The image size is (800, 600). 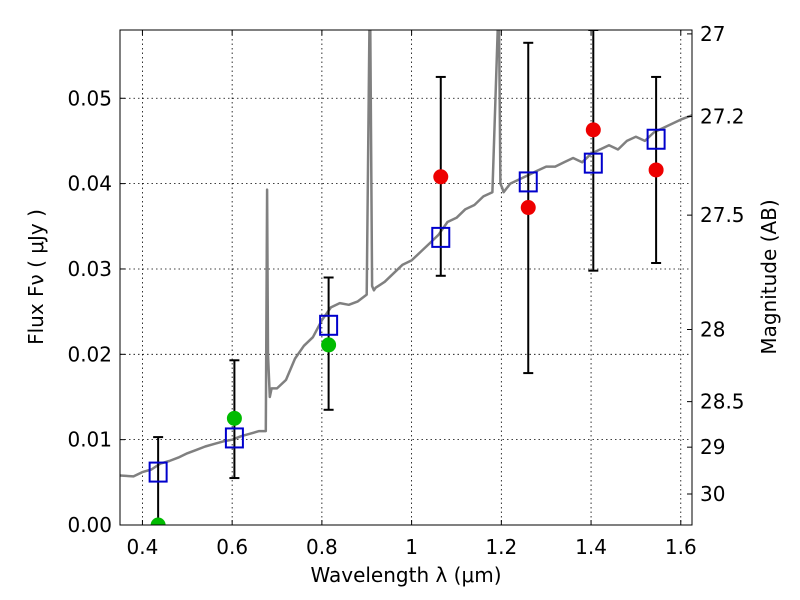 What do you see at coordinates (722, 402) in the screenshot?
I see `right-tick-label: 28.5` at bounding box center [722, 402].